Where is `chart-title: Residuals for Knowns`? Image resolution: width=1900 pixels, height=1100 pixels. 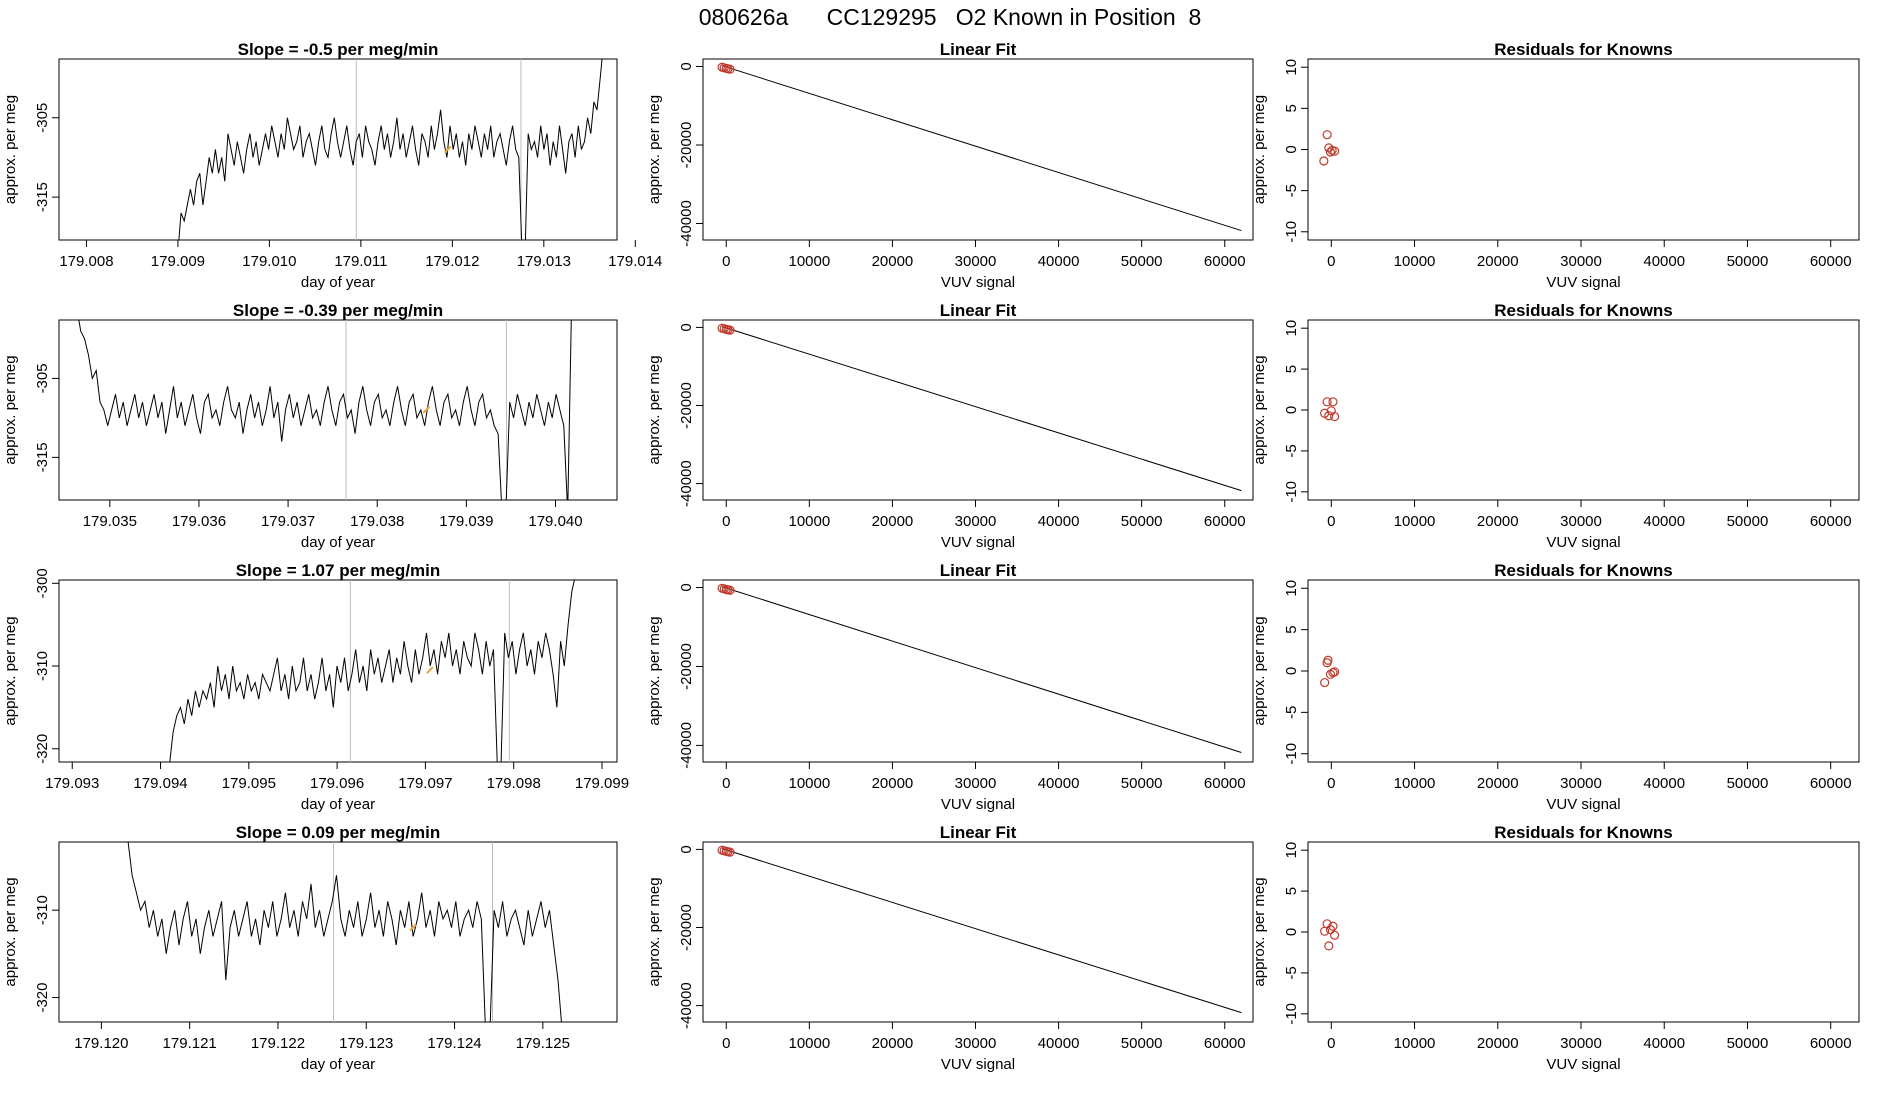
chart-title: Residuals for Knowns is located at coordinates (1583, 49).